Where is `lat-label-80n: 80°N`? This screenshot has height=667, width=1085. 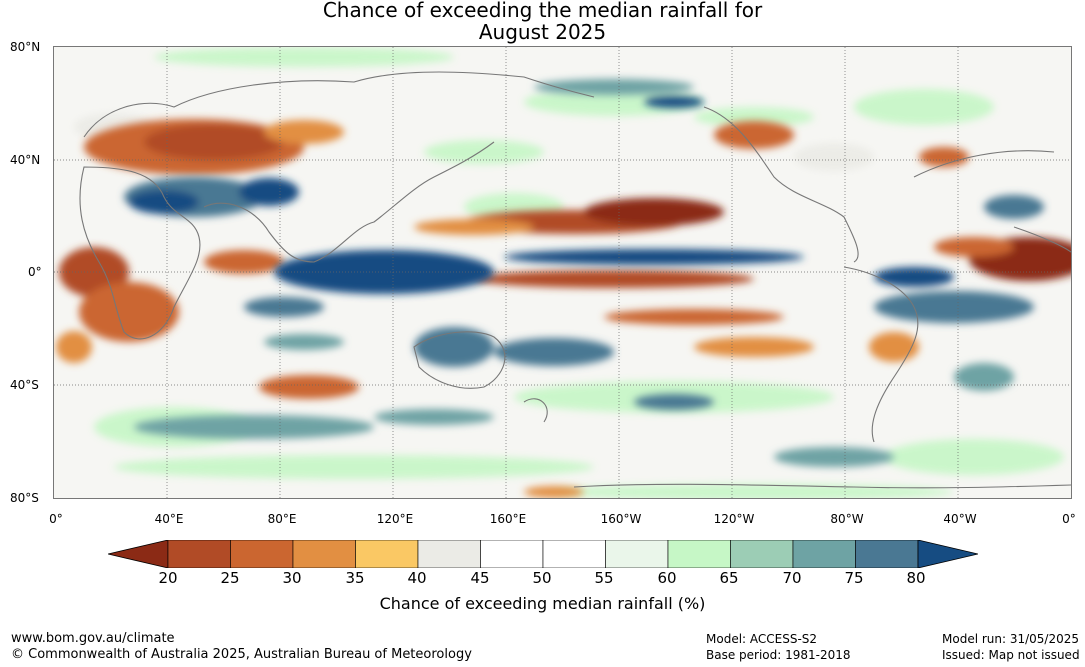
lat-label-80n: 80°N is located at coordinates (25, 47).